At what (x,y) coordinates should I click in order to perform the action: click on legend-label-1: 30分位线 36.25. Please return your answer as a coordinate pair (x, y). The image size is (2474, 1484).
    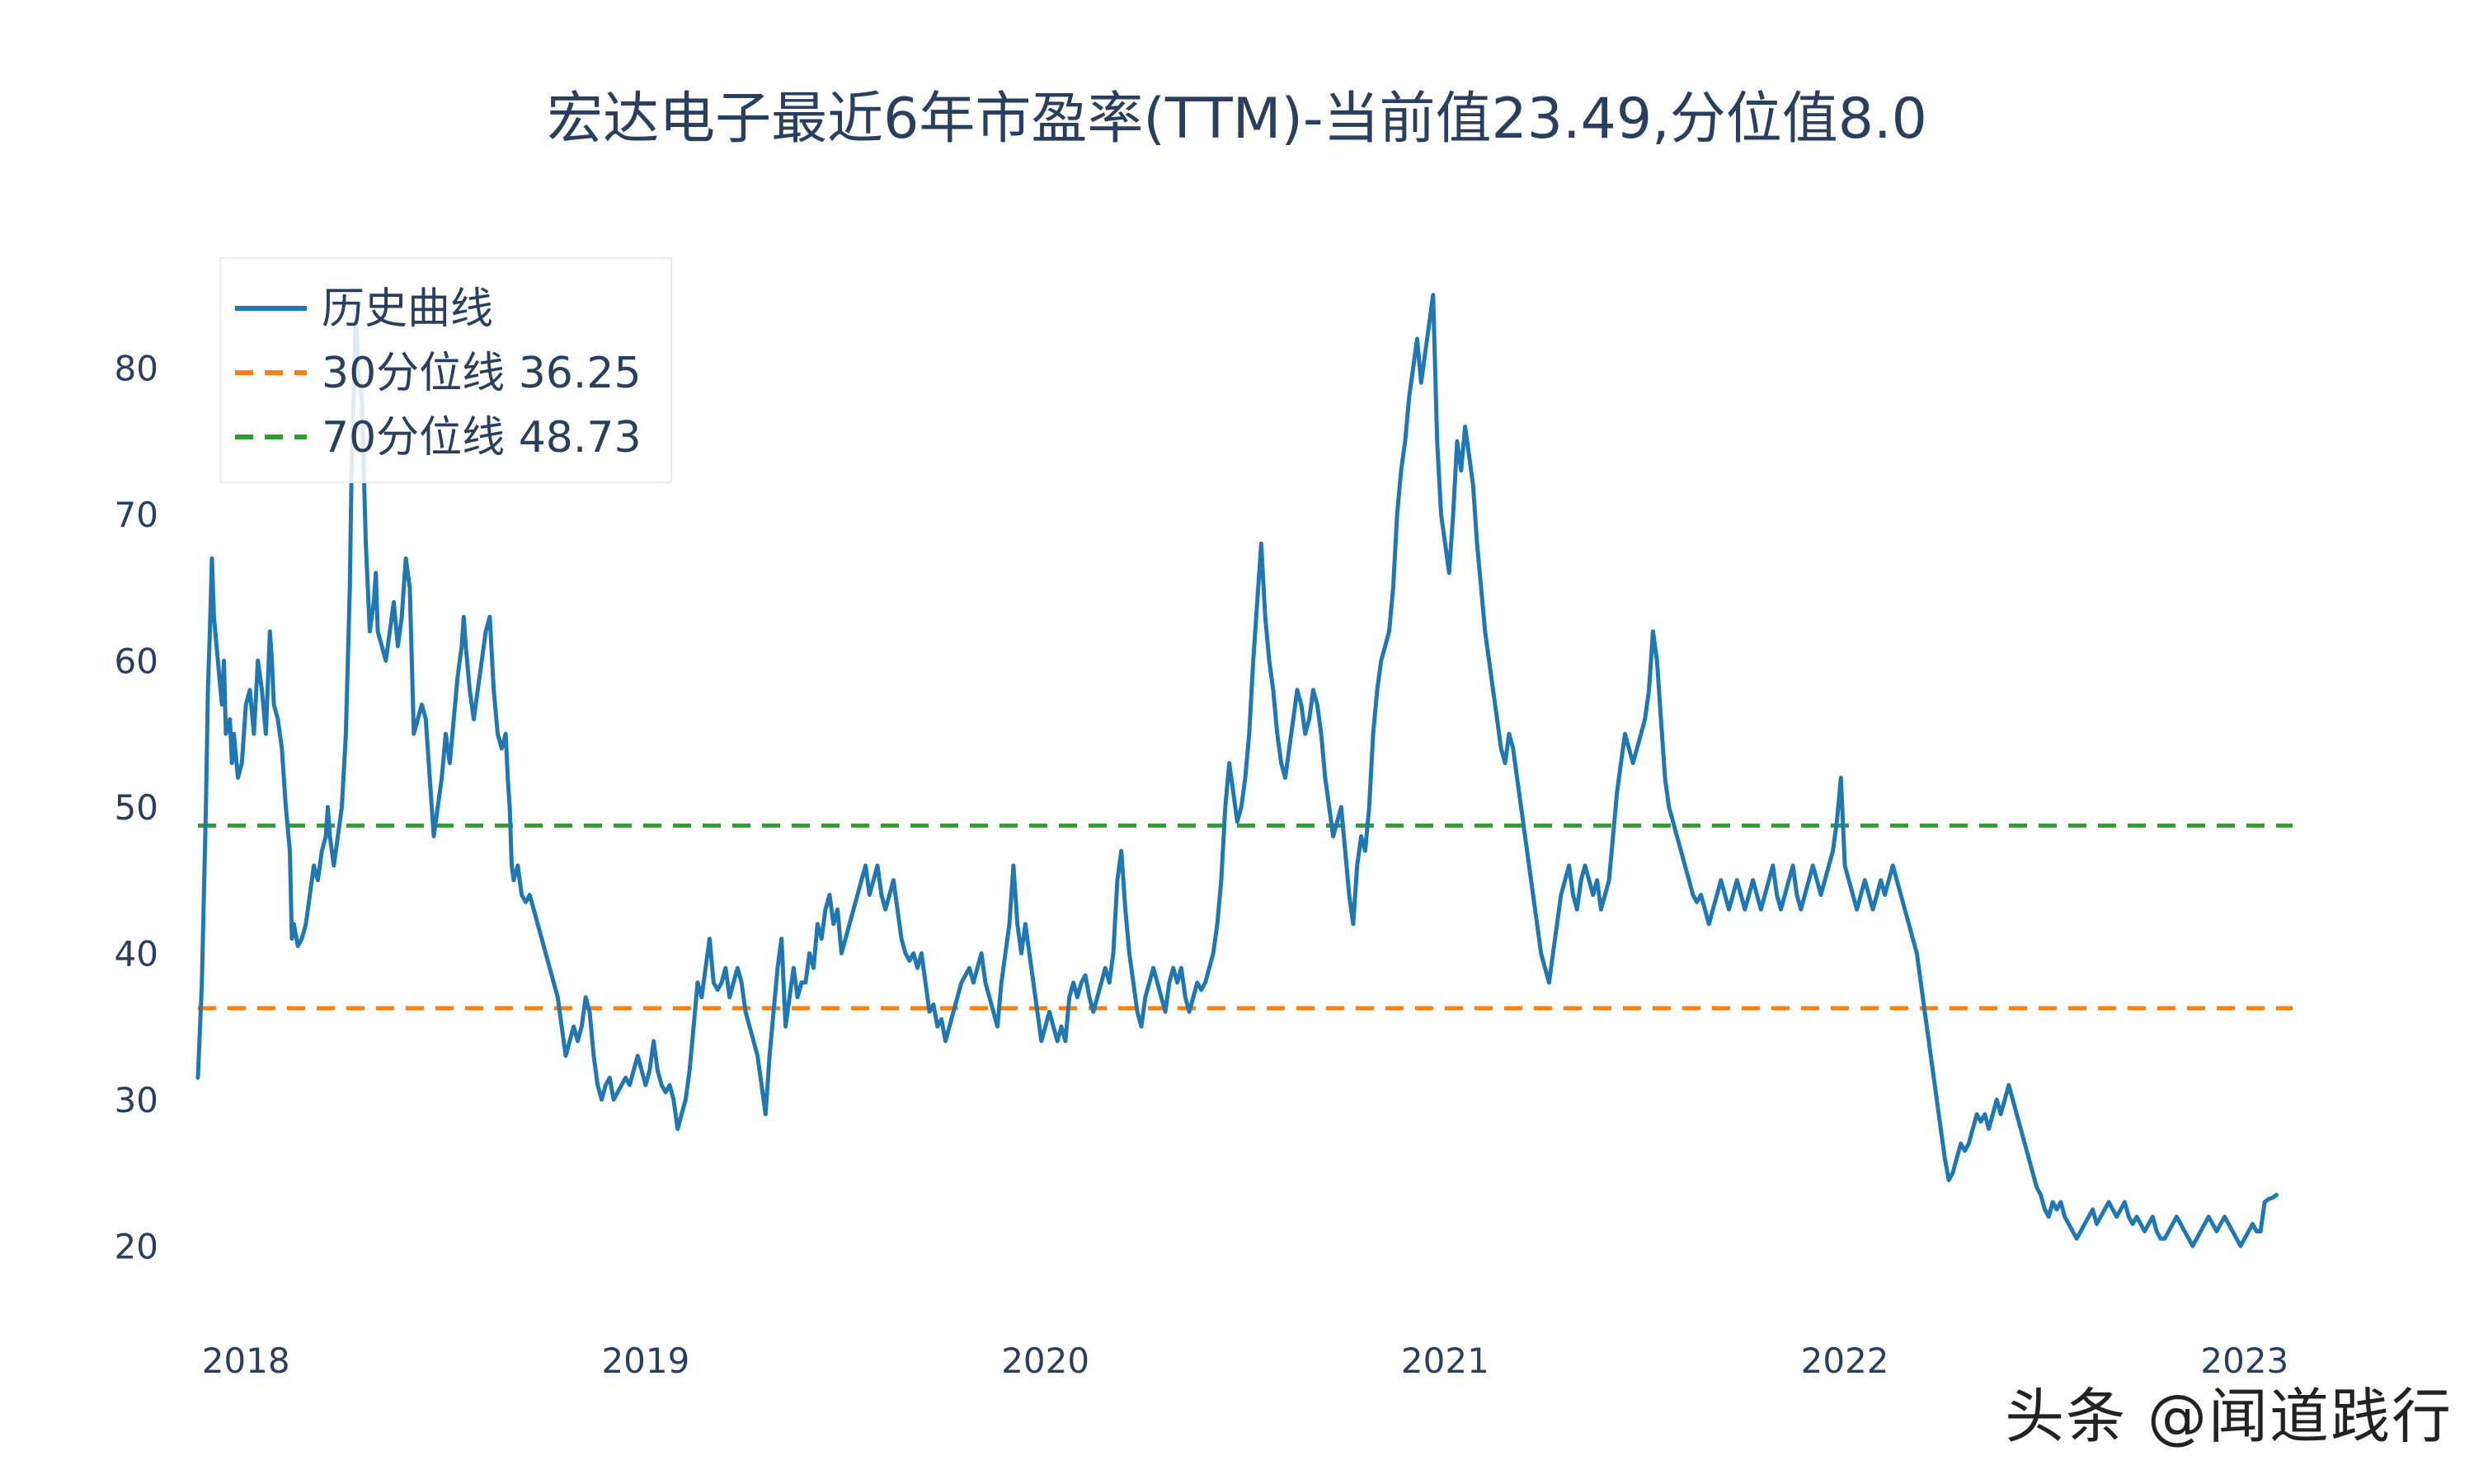
    Looking at the image, I should click on (482, 373).